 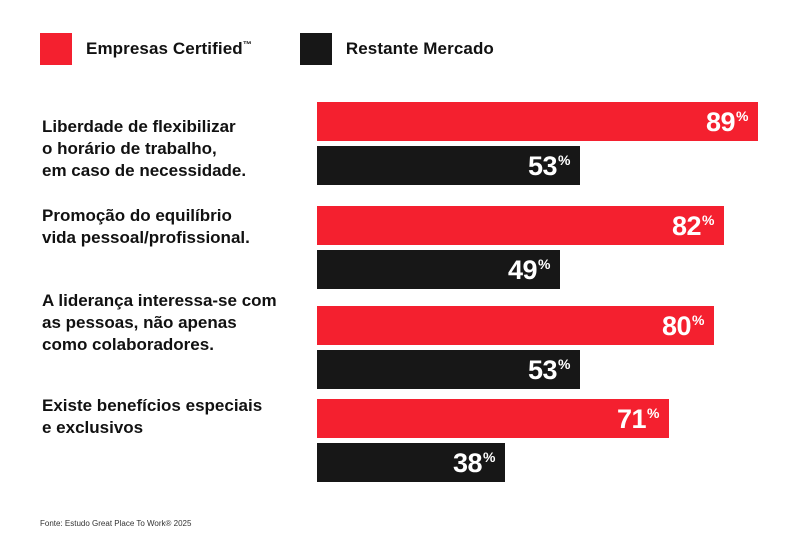 I want to click on legend-label-market: Restante Mercado, so click(x=419, y=48).